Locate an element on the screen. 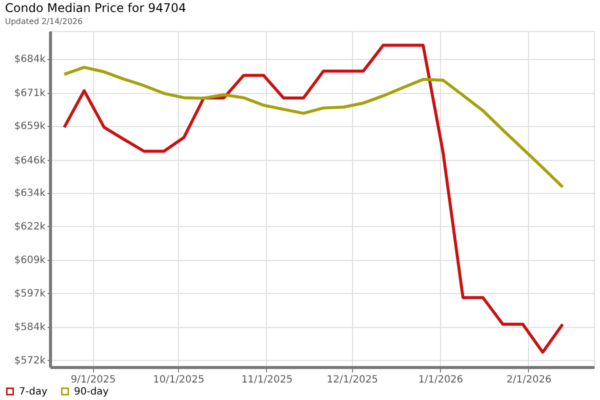 This screenshot has width=600, height=400. legend-label: 90-day is located at coordinates (91, 392).